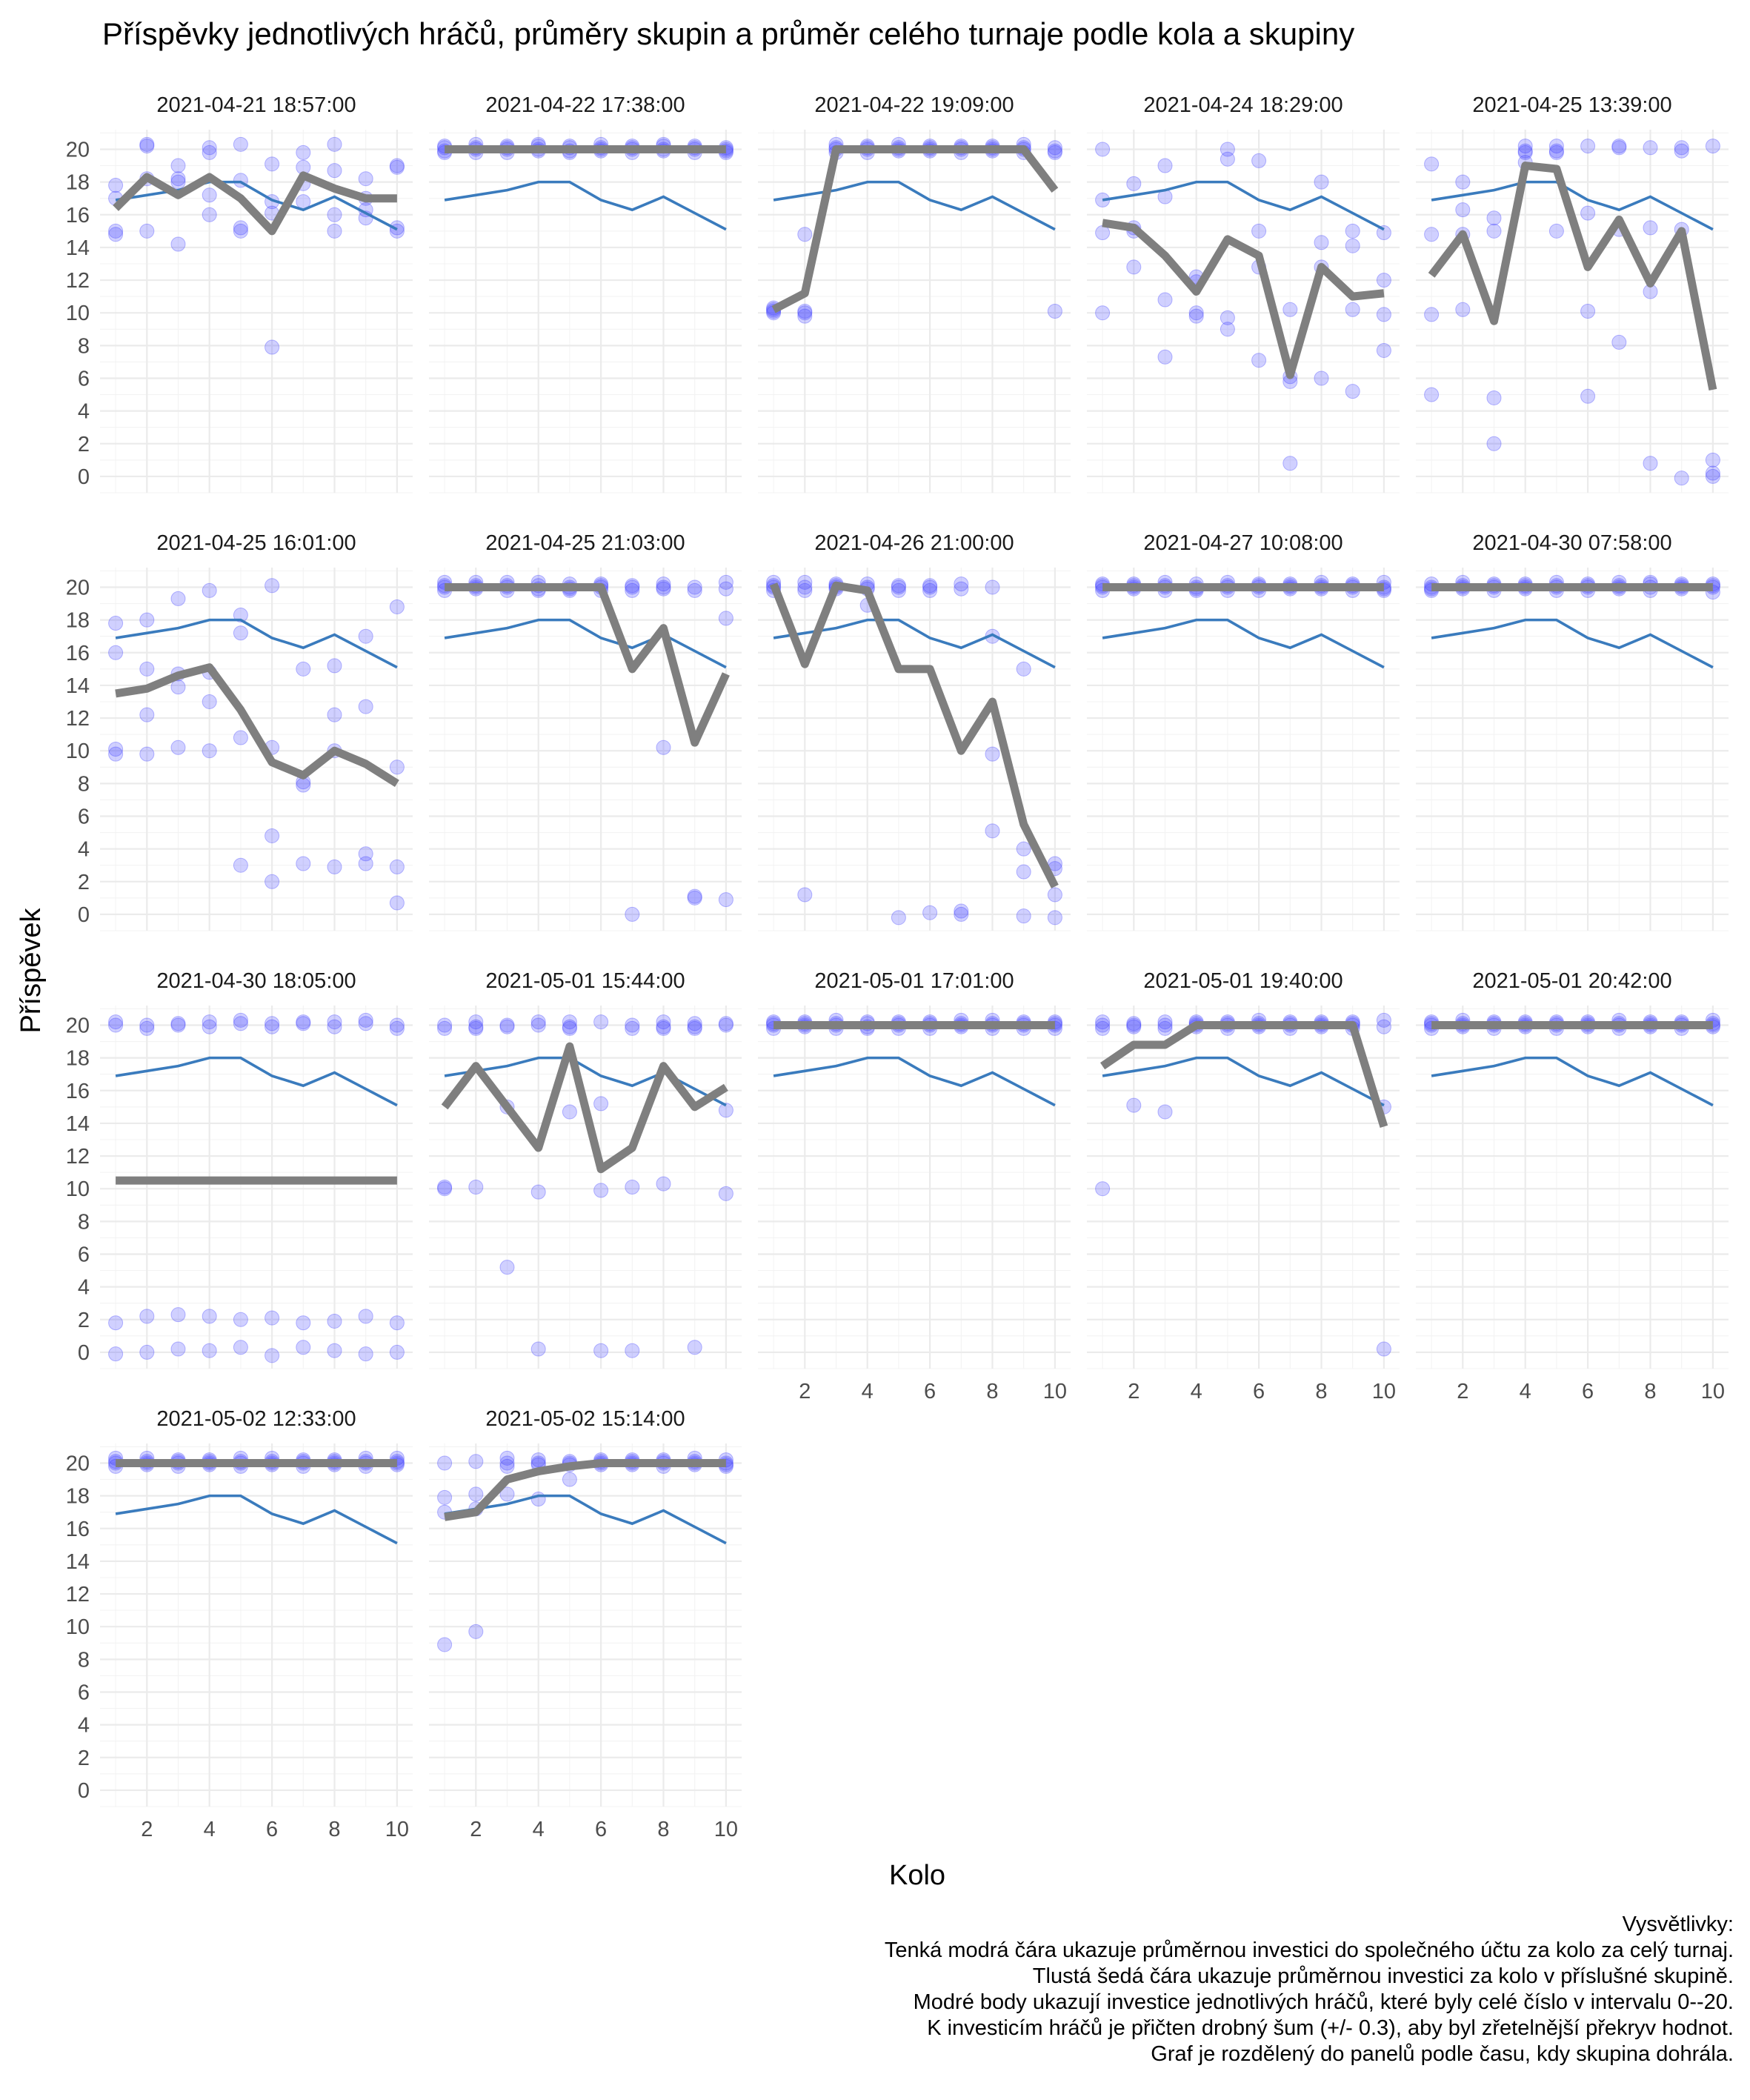  Describe the element at coordinates (585, 1624) in the screenshot. I see `panel: 2021-05-02 15:14:00 2 4 6 8 10` at that location.